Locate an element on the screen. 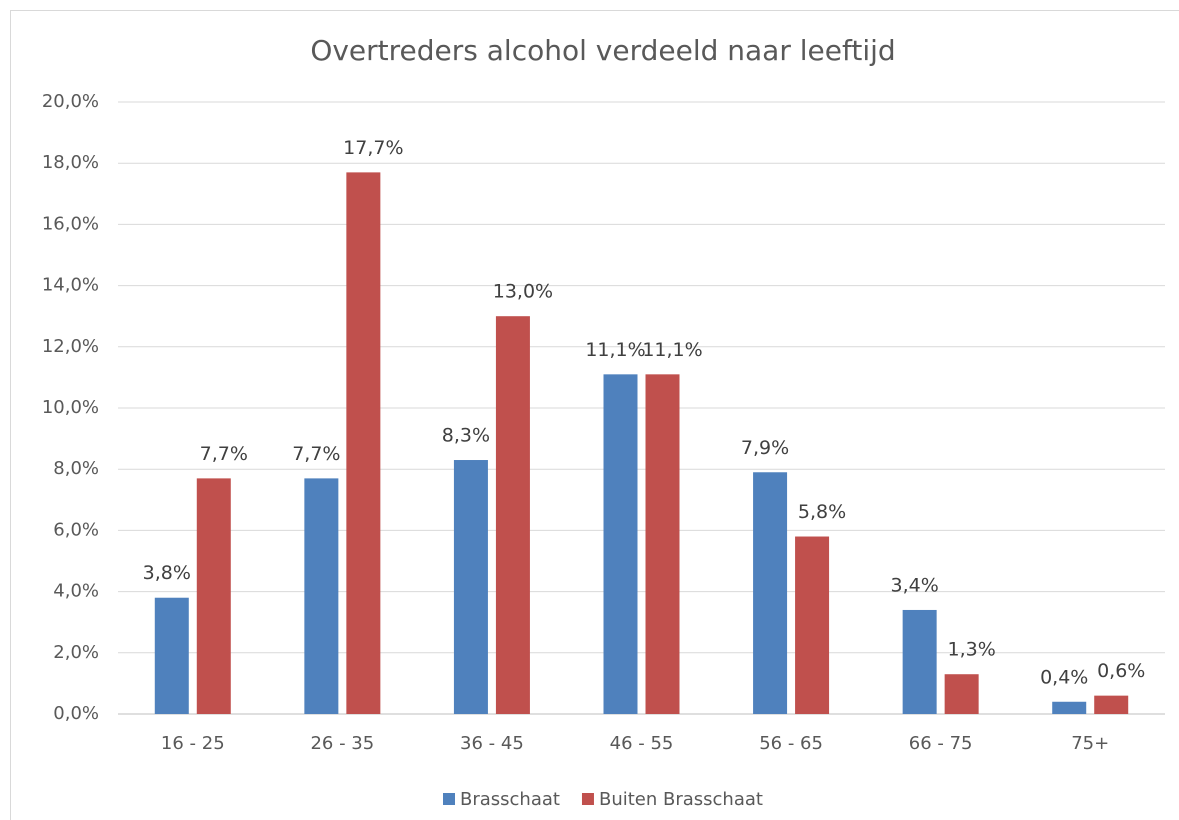 This screenshot has height=820, width=1179. data-label: 1,3% is located at coordinates (972, 650).